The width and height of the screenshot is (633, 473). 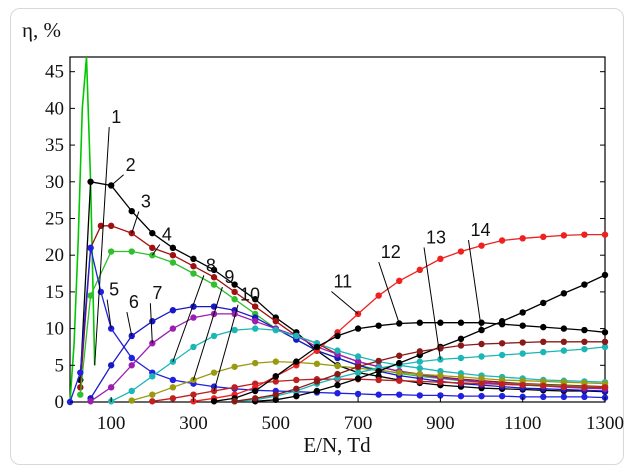 I want to click on y-tick-label: 40, so click(x=54, y=108).